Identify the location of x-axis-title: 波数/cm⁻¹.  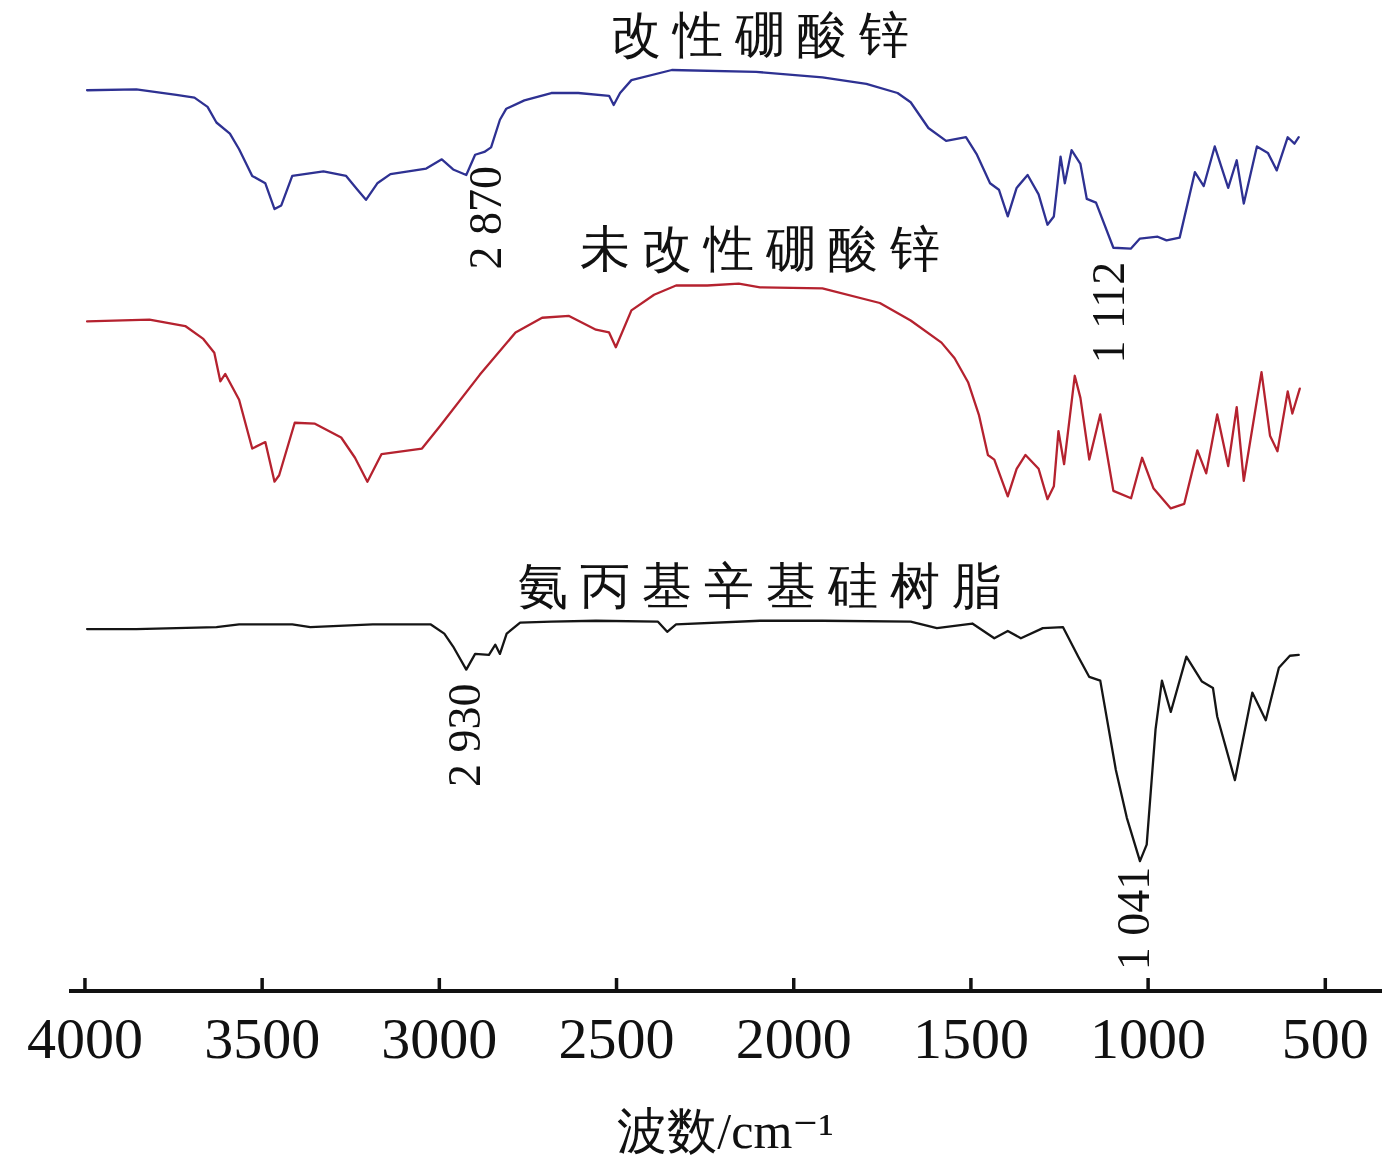
(725, 1131).